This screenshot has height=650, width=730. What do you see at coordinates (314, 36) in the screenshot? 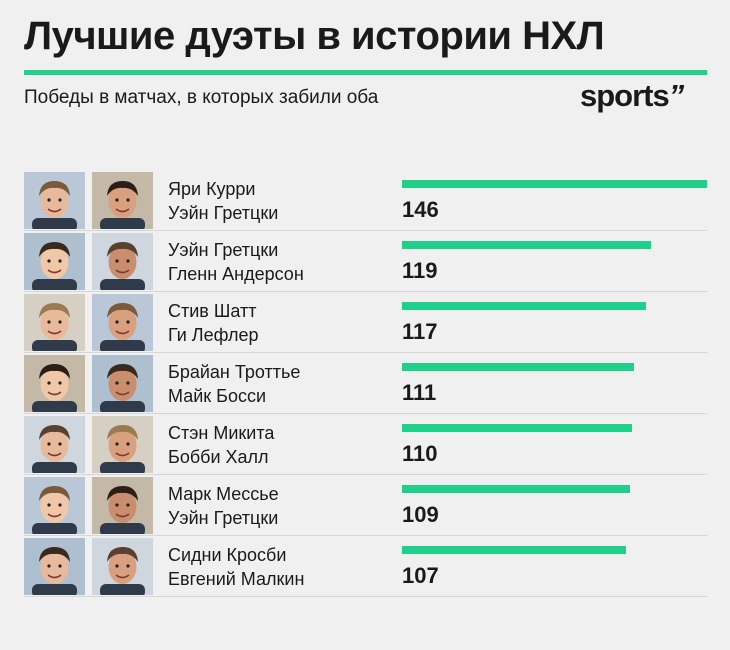
I see `page-title: Лучшие дуэты в истории НХЛ` at bounding box center [314, 36].